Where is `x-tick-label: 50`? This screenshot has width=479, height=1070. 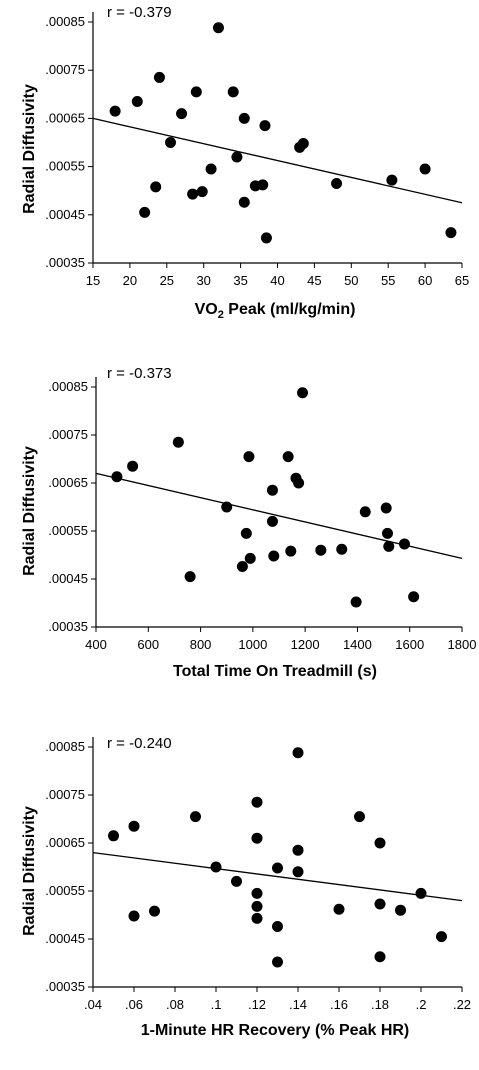 x-tick-label: 50 is located at coordinates (351, 280).